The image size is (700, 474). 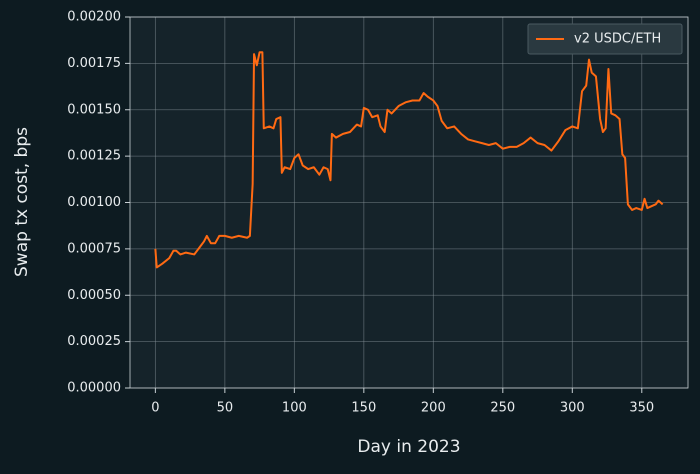 I want to click on legend-box, so click(x=605, y=39).